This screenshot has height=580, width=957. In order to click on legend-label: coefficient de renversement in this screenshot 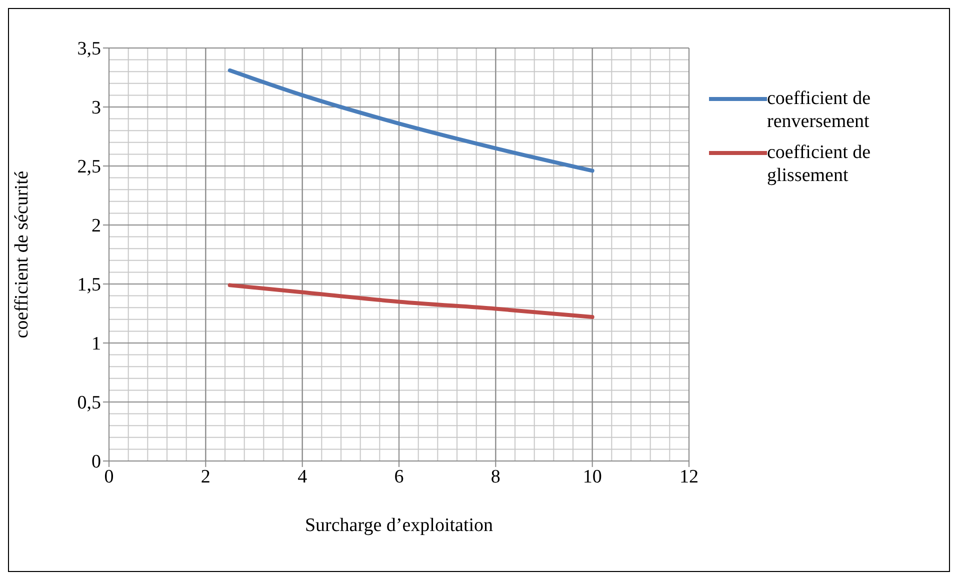, I will do `click(819, 110)`.